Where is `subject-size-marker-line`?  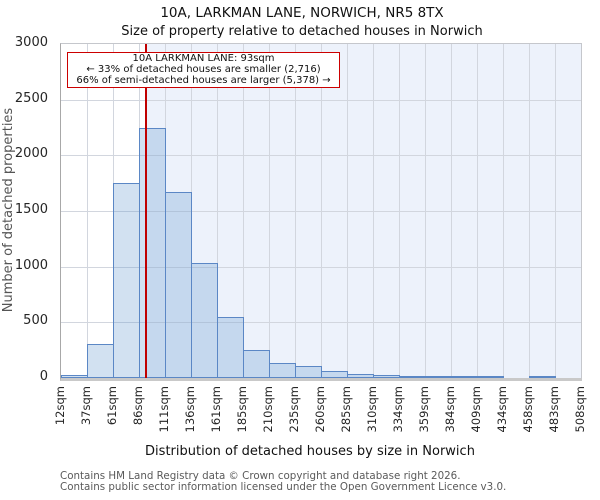 subject-size-marker-line is located at coordinates (145, 211).